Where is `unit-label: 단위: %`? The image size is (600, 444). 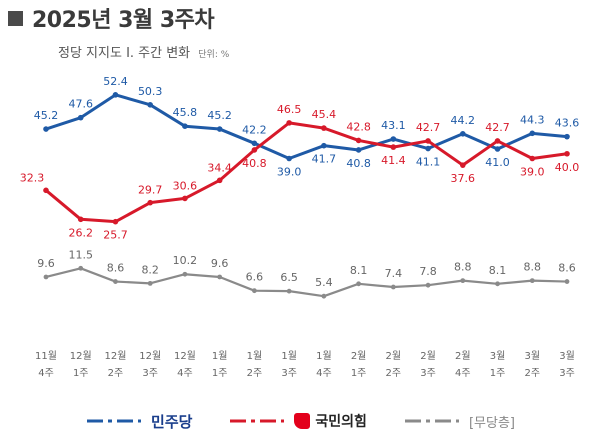 unit-label: 단위: % is located at coordinates (214, 55).